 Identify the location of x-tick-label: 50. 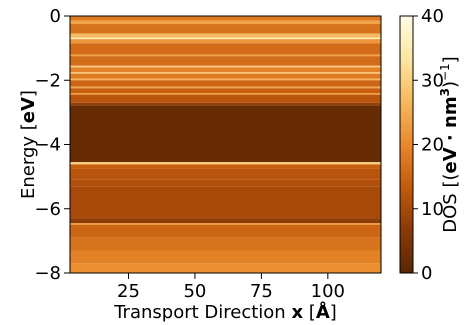
(194, 291).